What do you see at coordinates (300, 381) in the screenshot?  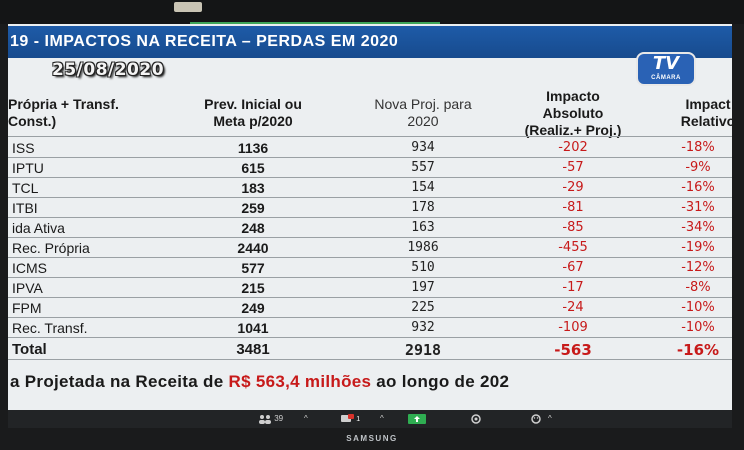 I see `summary-highlight: R$ 563,4 milhões` at bounding box center [300, 381].